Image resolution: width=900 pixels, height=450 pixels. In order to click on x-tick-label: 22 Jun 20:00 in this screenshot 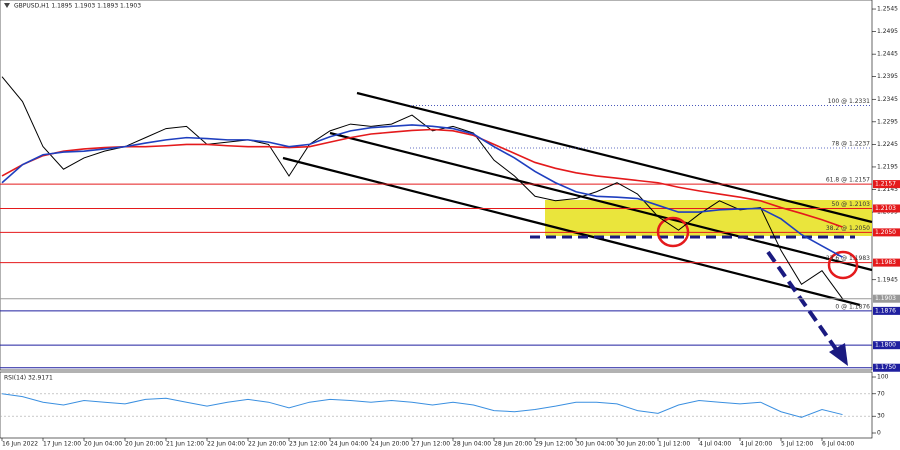, I will do `click(267, 444)`.